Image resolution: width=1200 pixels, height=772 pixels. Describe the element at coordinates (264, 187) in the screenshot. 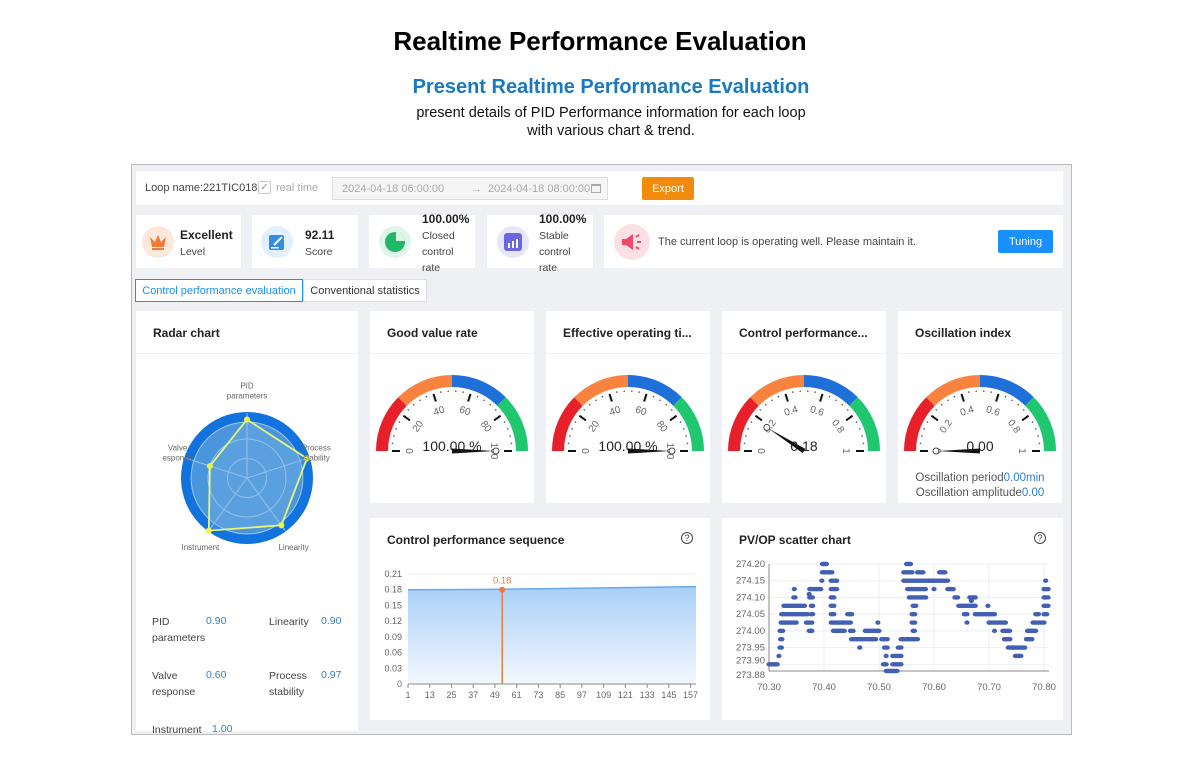

I see `realtime-checkbox: ✓` at that location.